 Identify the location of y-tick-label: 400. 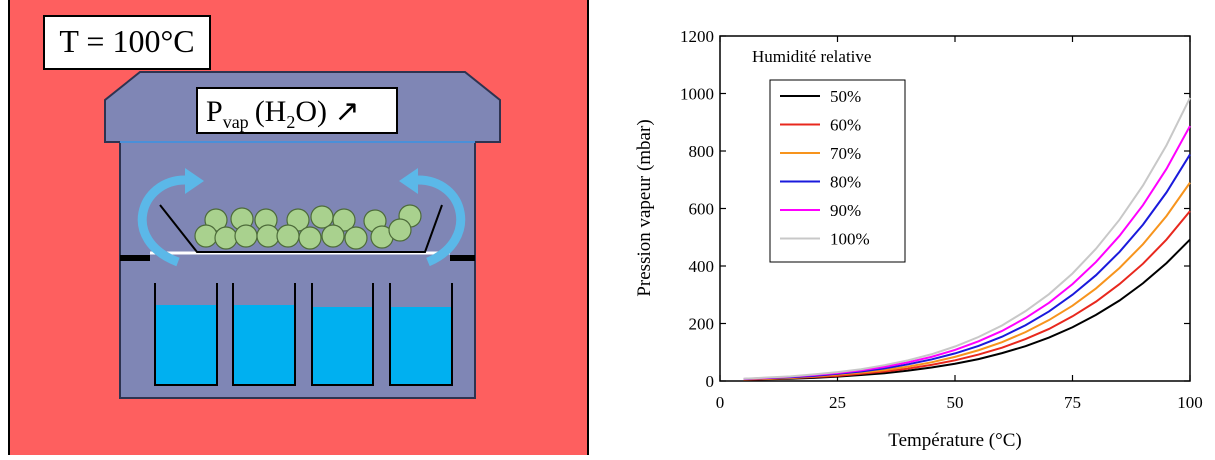
(702, 266).